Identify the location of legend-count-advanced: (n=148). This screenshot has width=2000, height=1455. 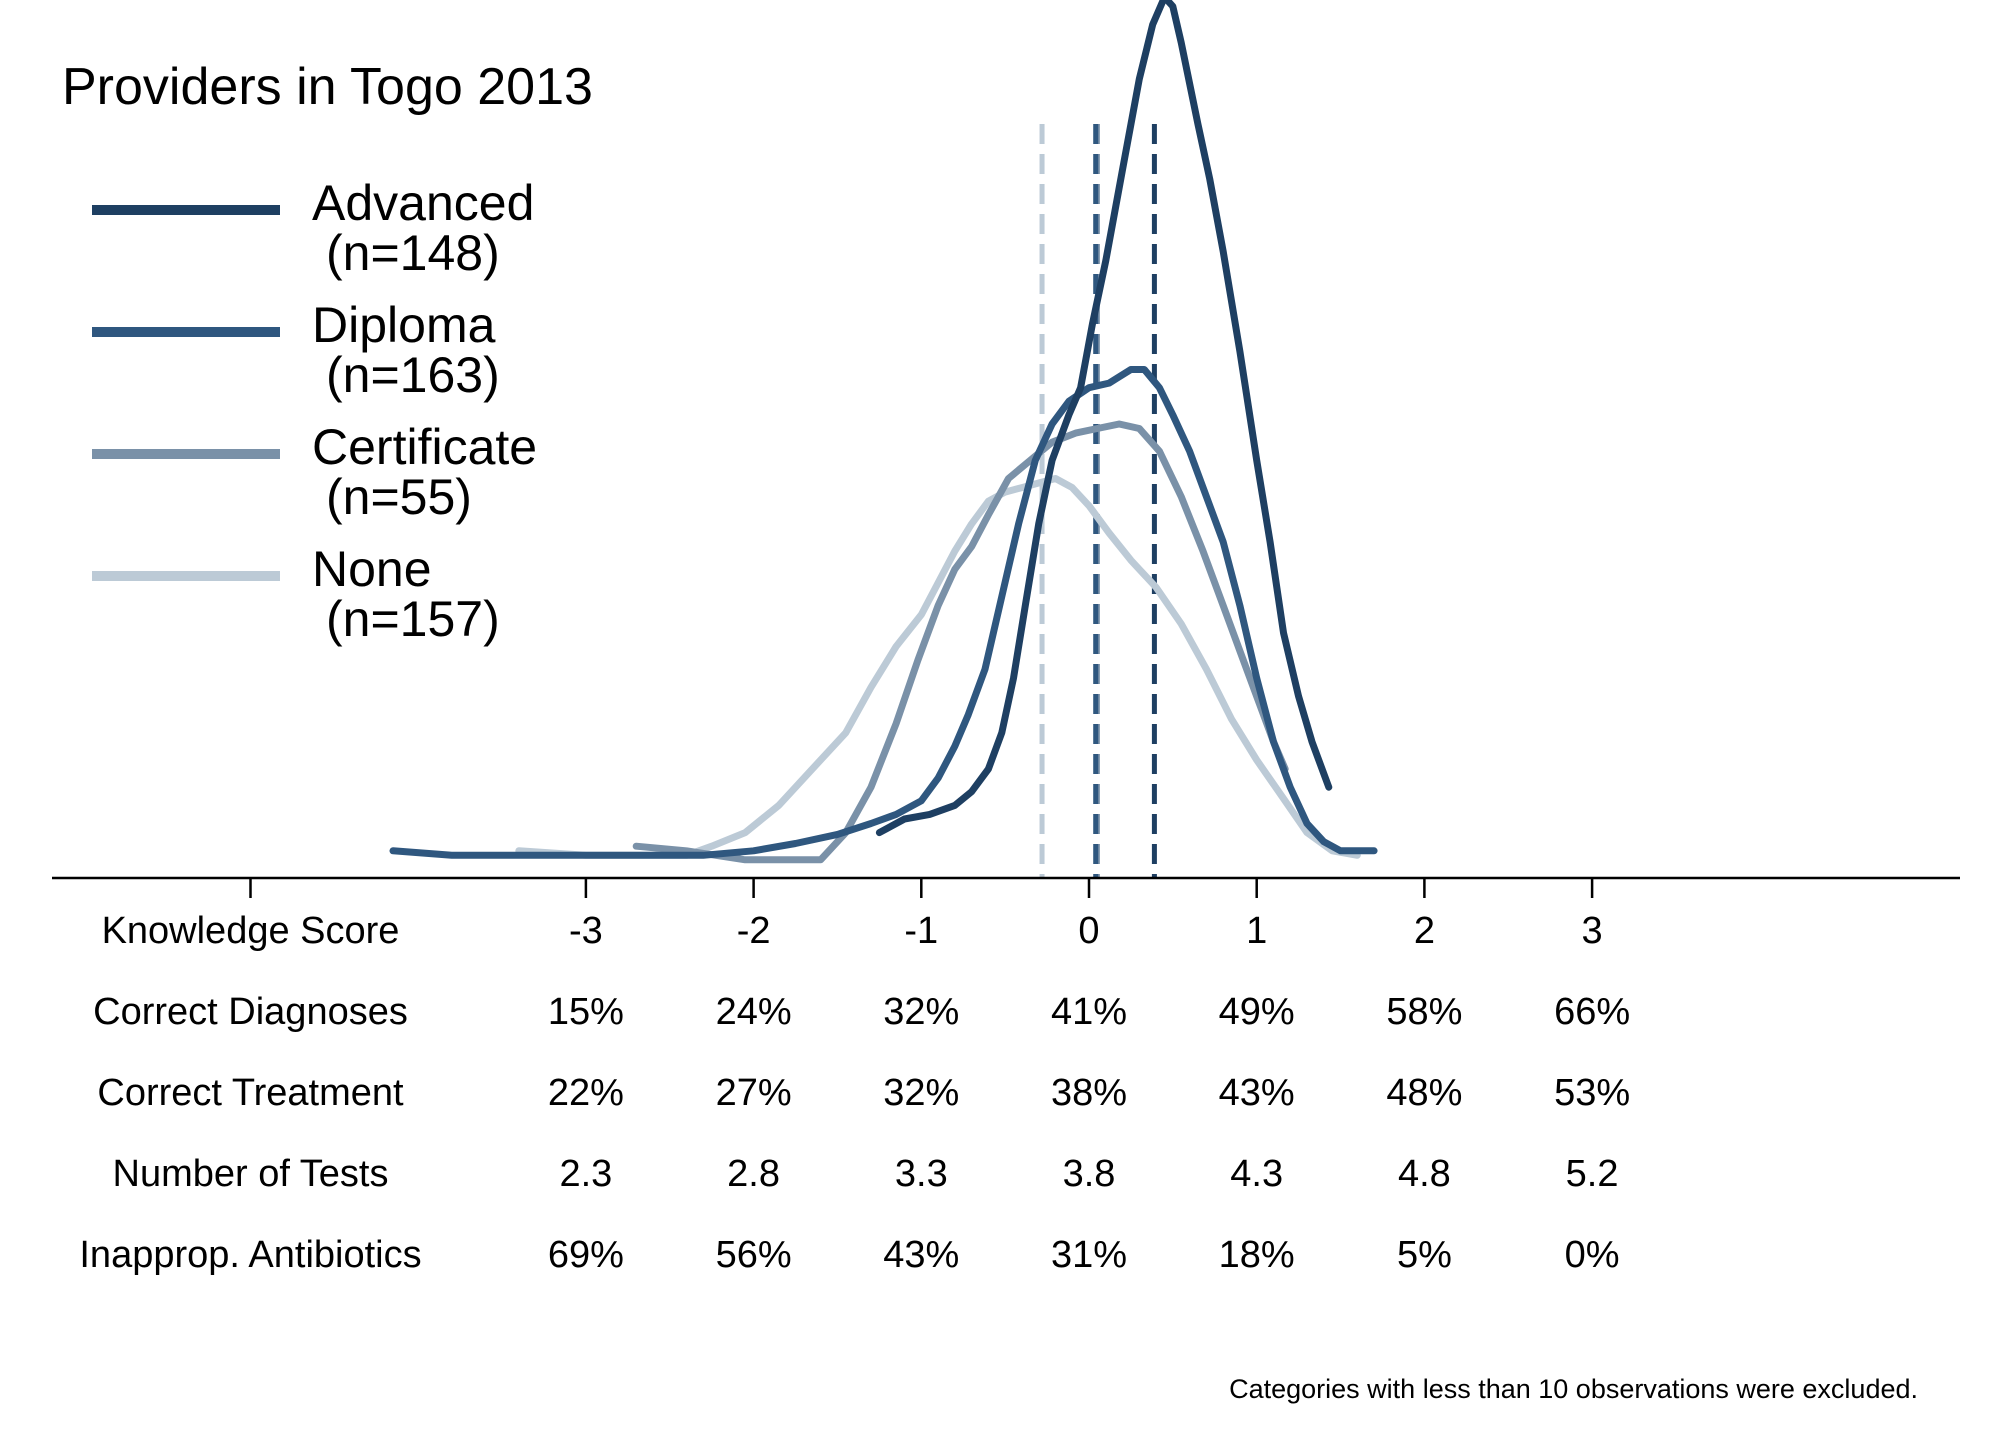
(413, 253).